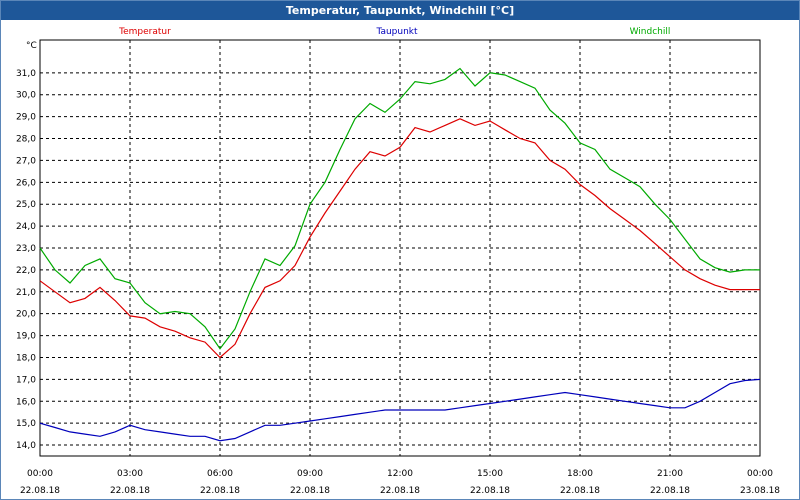 The width and height of the screenshot is (800, 500). Describe the element at coordinates (26, 402) in the screenshot. I see `y-tick-label: 16,0` at that location.